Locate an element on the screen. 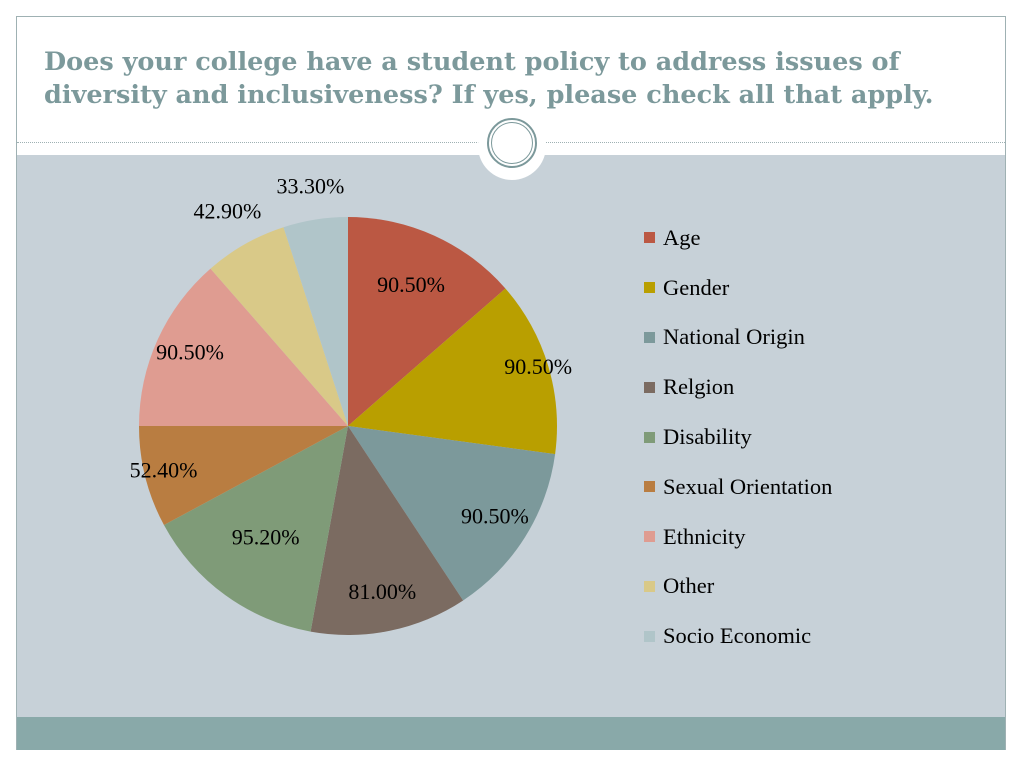  pie-slice-sexual-orientation is located at coordinates (243, 476).